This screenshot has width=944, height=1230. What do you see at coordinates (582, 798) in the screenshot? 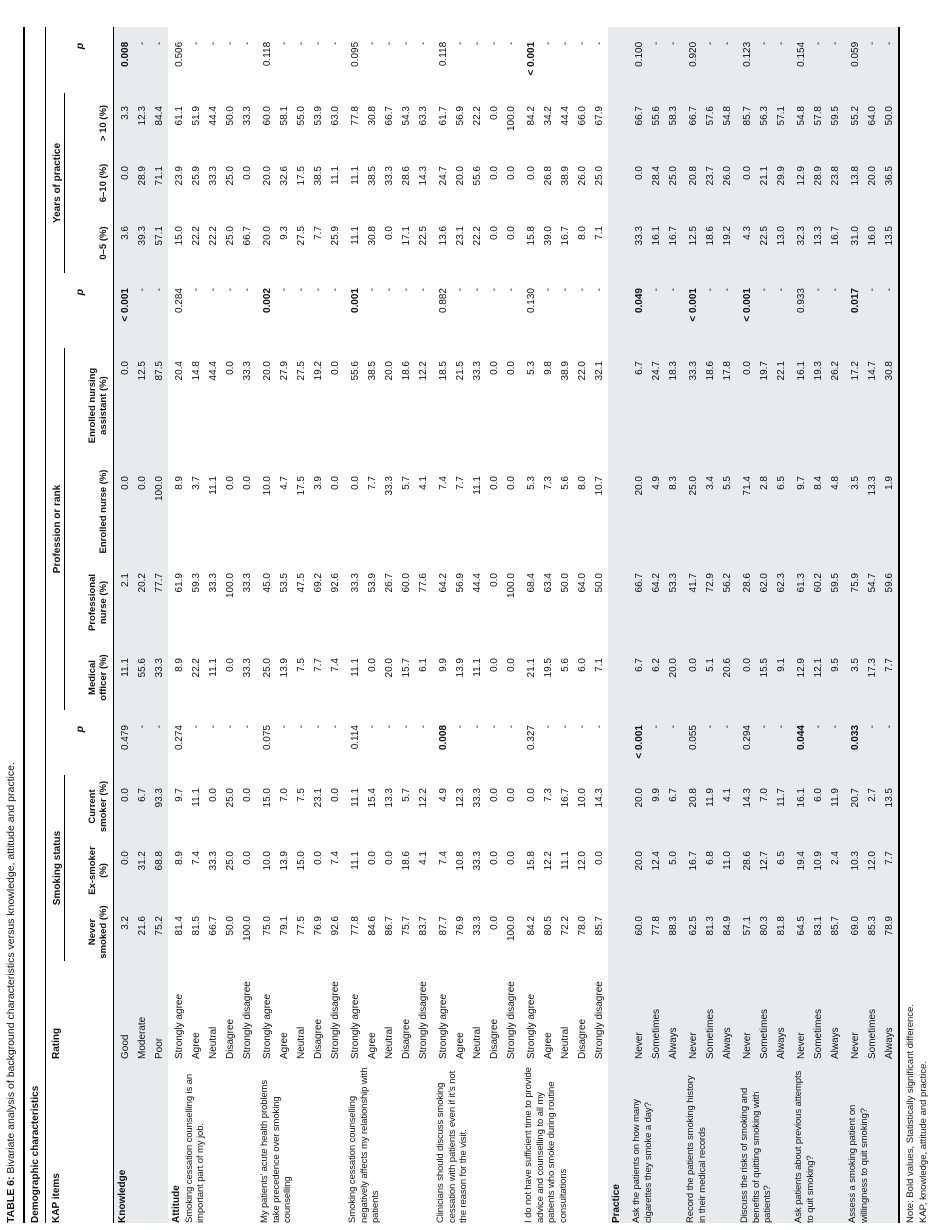
I see `value-cell: 10.0` at bounding box center [582, 798].